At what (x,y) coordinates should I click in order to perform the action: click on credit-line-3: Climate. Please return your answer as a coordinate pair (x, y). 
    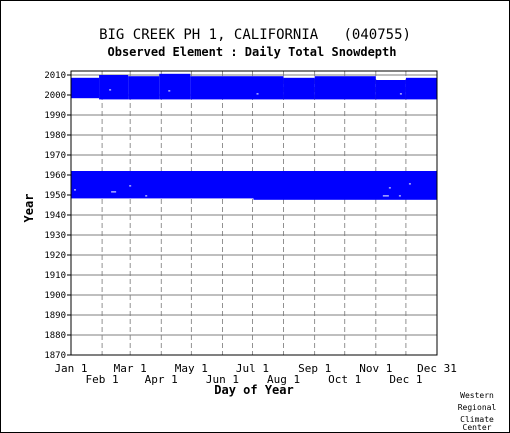
    Looking at the image, I should click on (477, 419).